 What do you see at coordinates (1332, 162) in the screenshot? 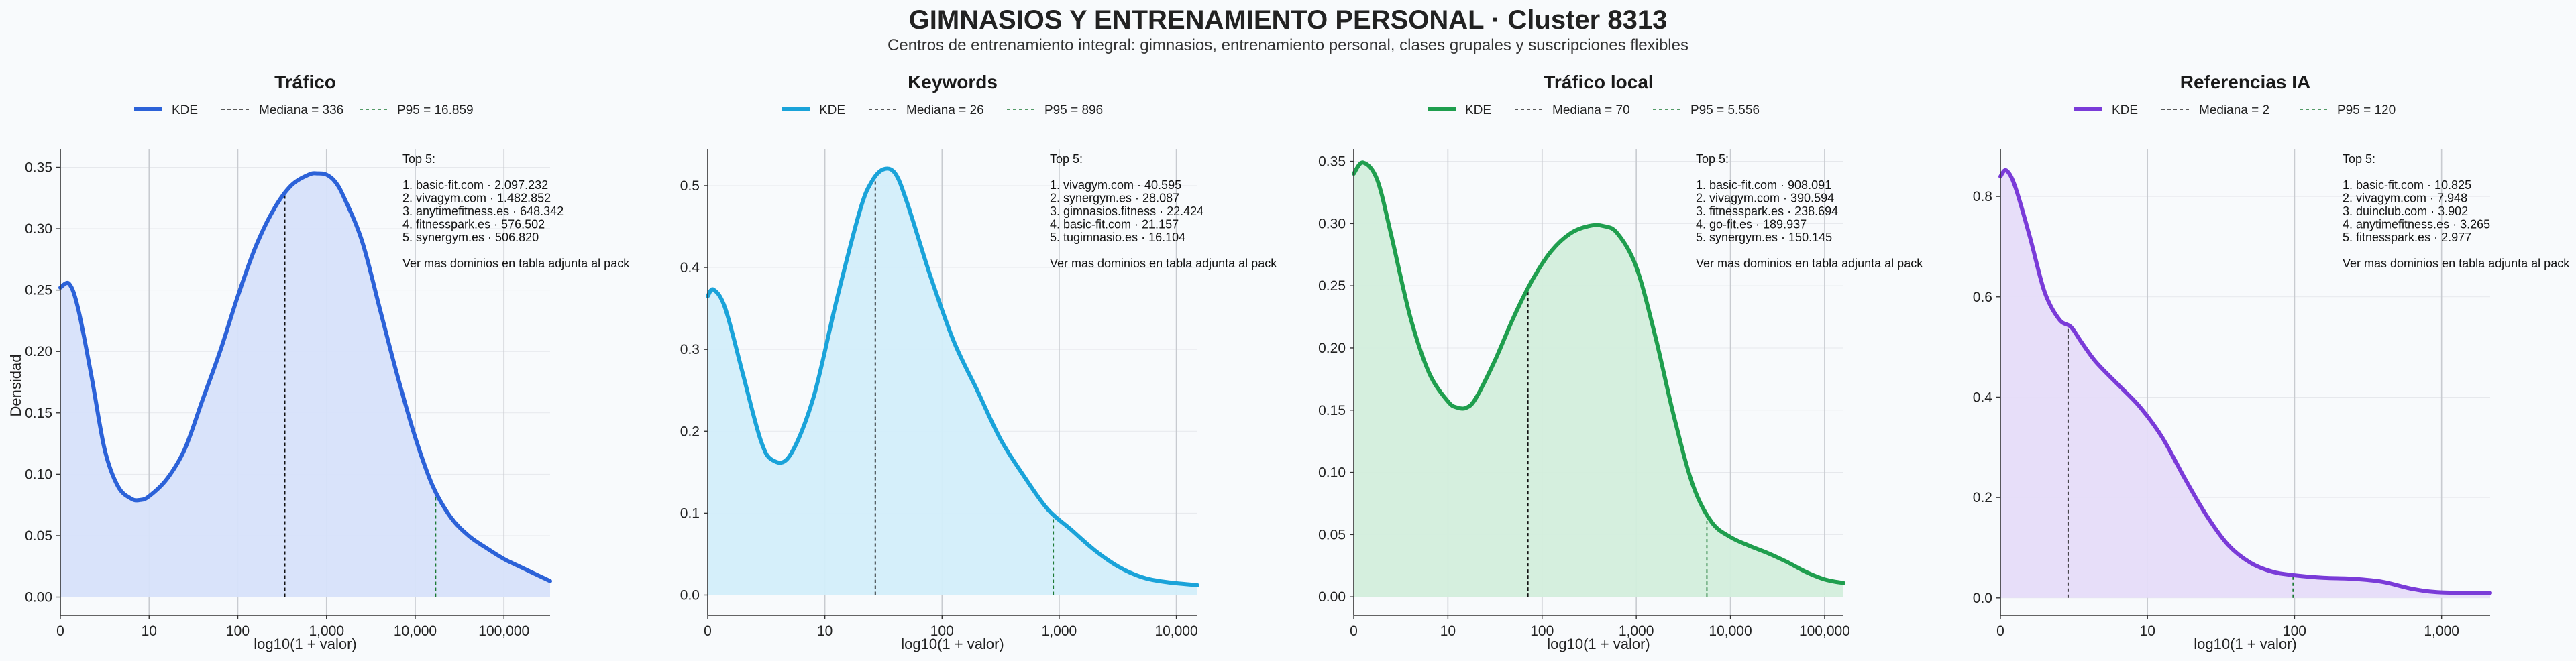
I see `y-tick-label: 0.35` at bounding box center [1332, 162].